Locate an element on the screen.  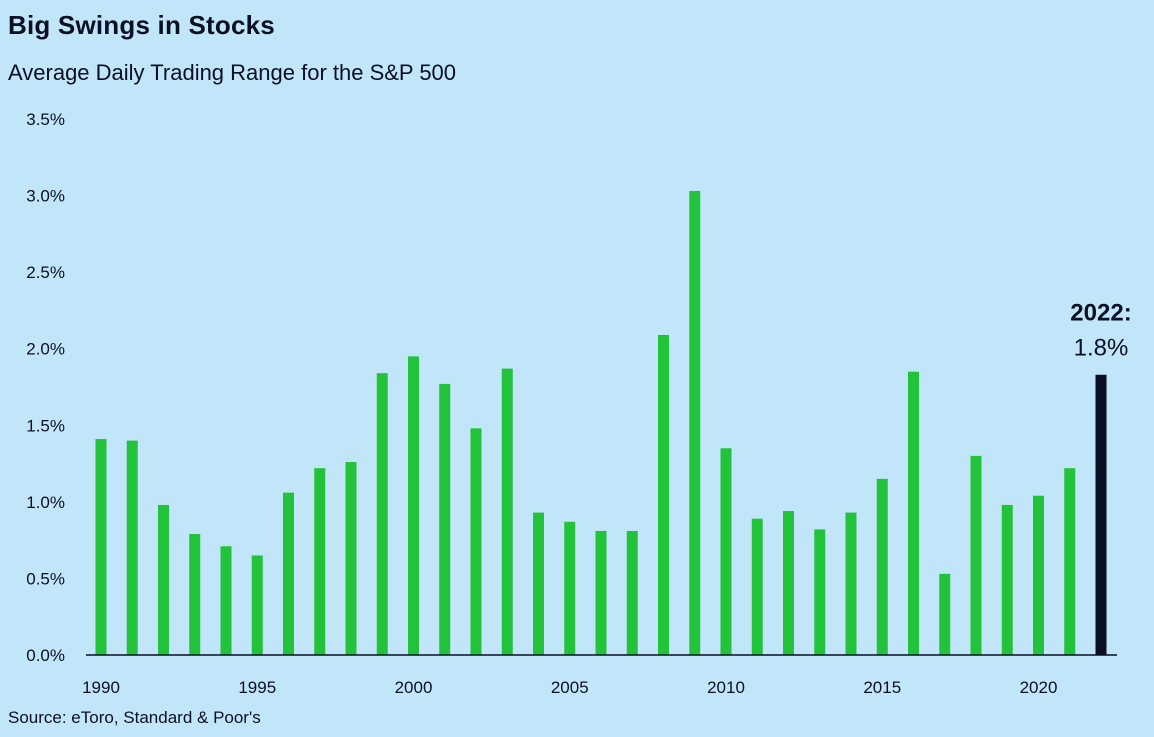
bar-2010 is located at coordinates (726, 551).